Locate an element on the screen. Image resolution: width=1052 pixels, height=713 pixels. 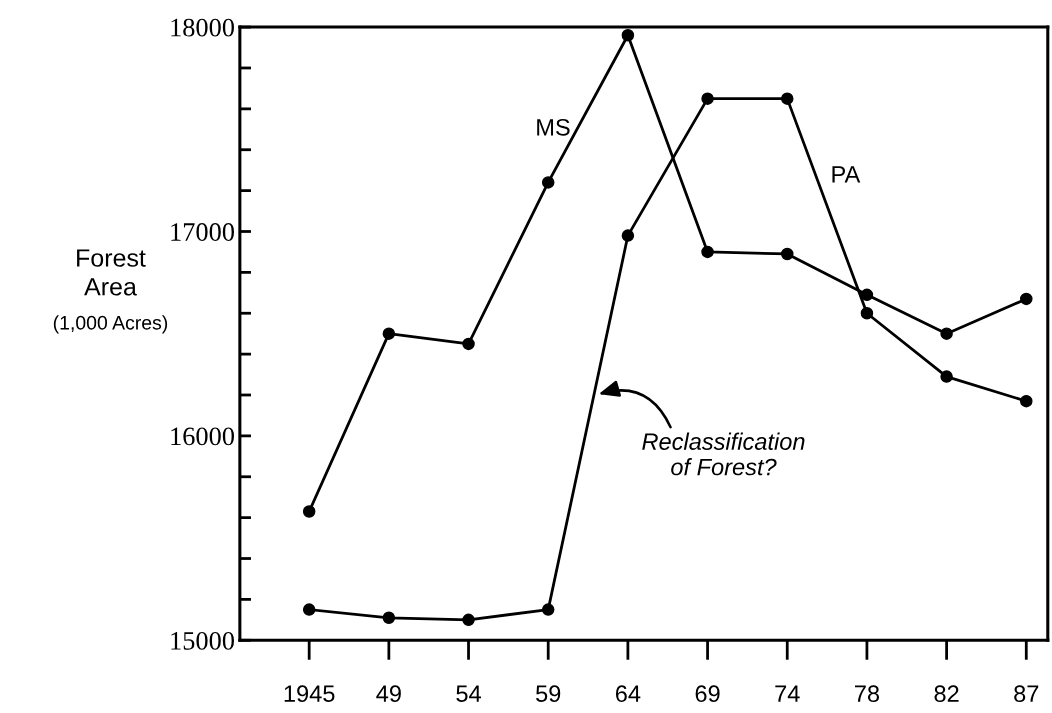
x-tick-label: 49 is located at coordinates (388, 694).